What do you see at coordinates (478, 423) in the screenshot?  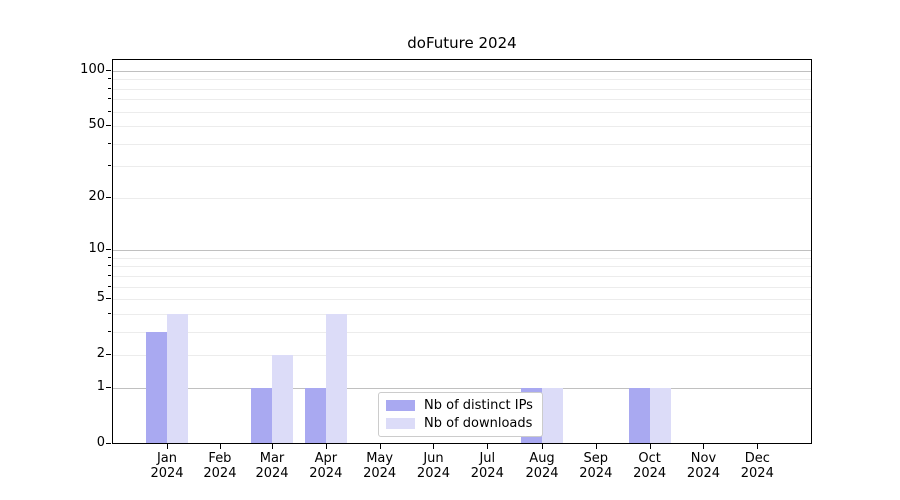 I see `legend-label-downloads: Nb of downloads` at bounding box center [478, 423].